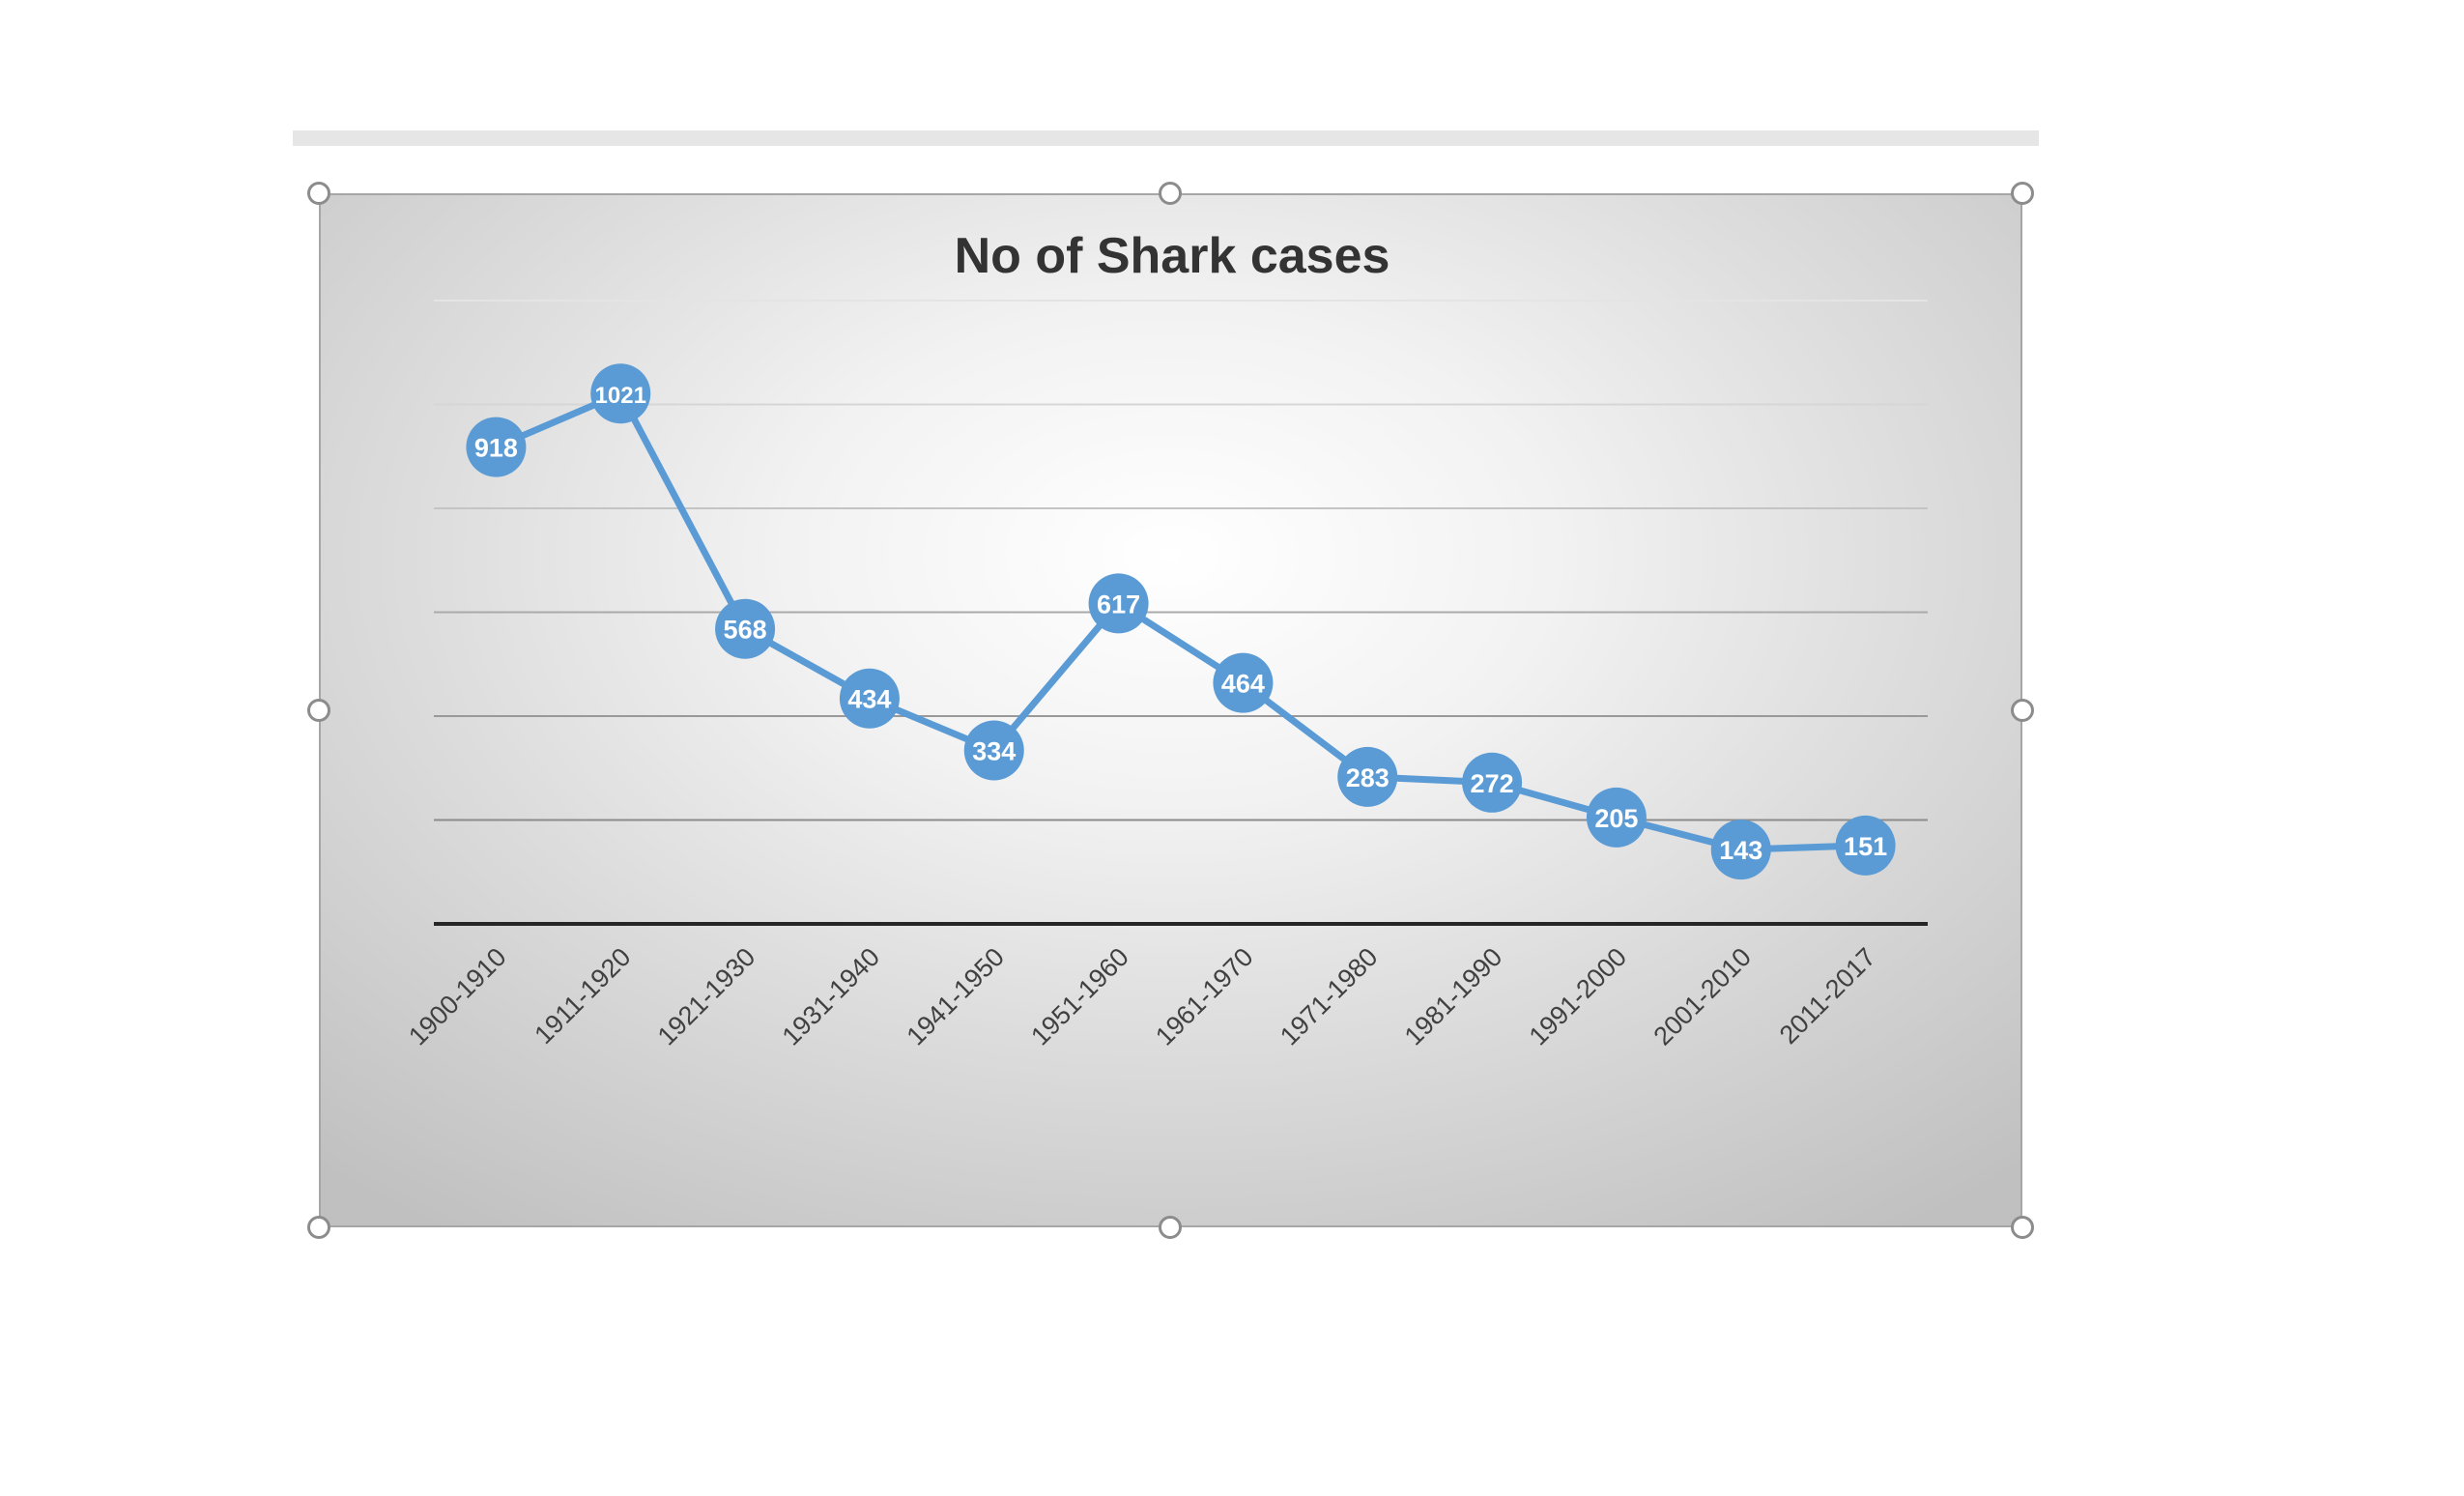  I want to click on x-tick-label: 2001-2010, so click(1702, 996).